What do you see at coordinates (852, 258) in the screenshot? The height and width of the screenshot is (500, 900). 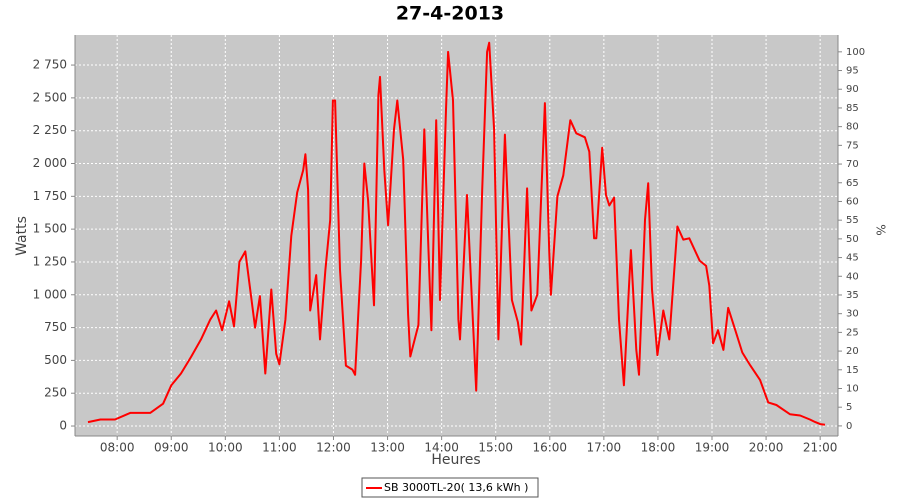 I see `y2-tick-label: 45` at bounding box center [852, 258].